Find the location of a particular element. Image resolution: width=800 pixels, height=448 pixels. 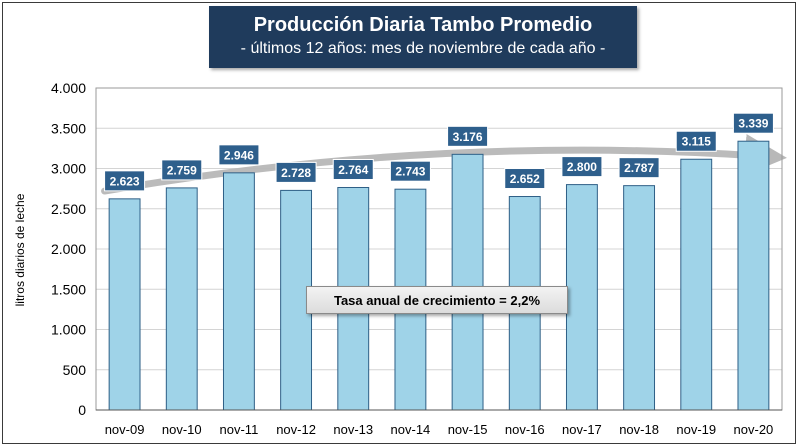

trend-arrow is located at coordinates (444, 164).